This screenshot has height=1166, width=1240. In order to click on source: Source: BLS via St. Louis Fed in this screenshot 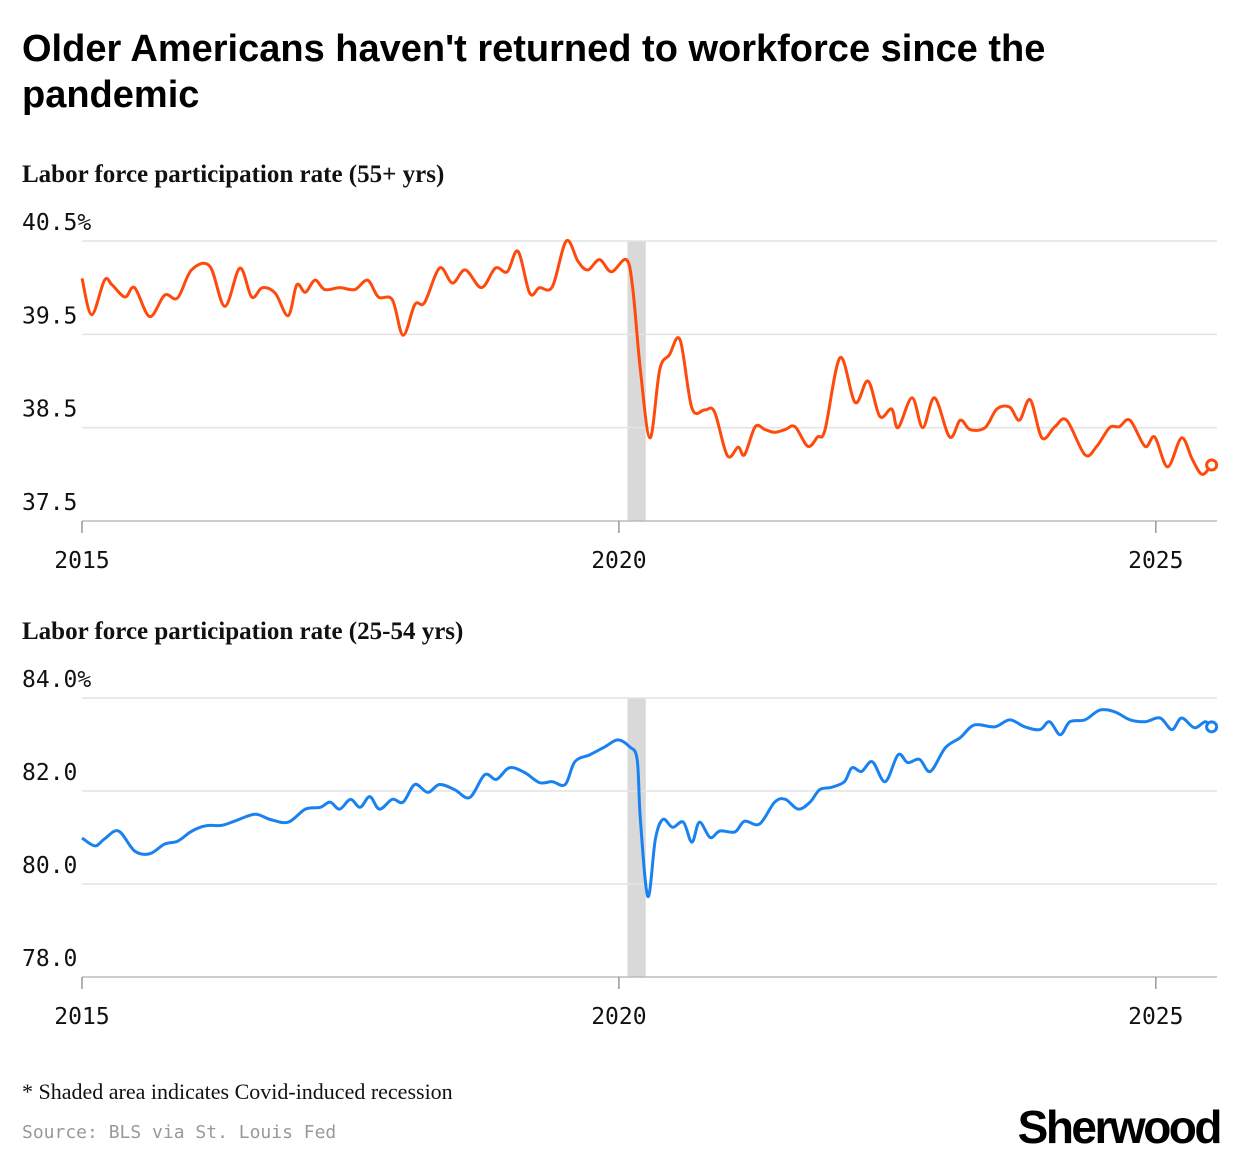, I will do `click(179, 1132)`.